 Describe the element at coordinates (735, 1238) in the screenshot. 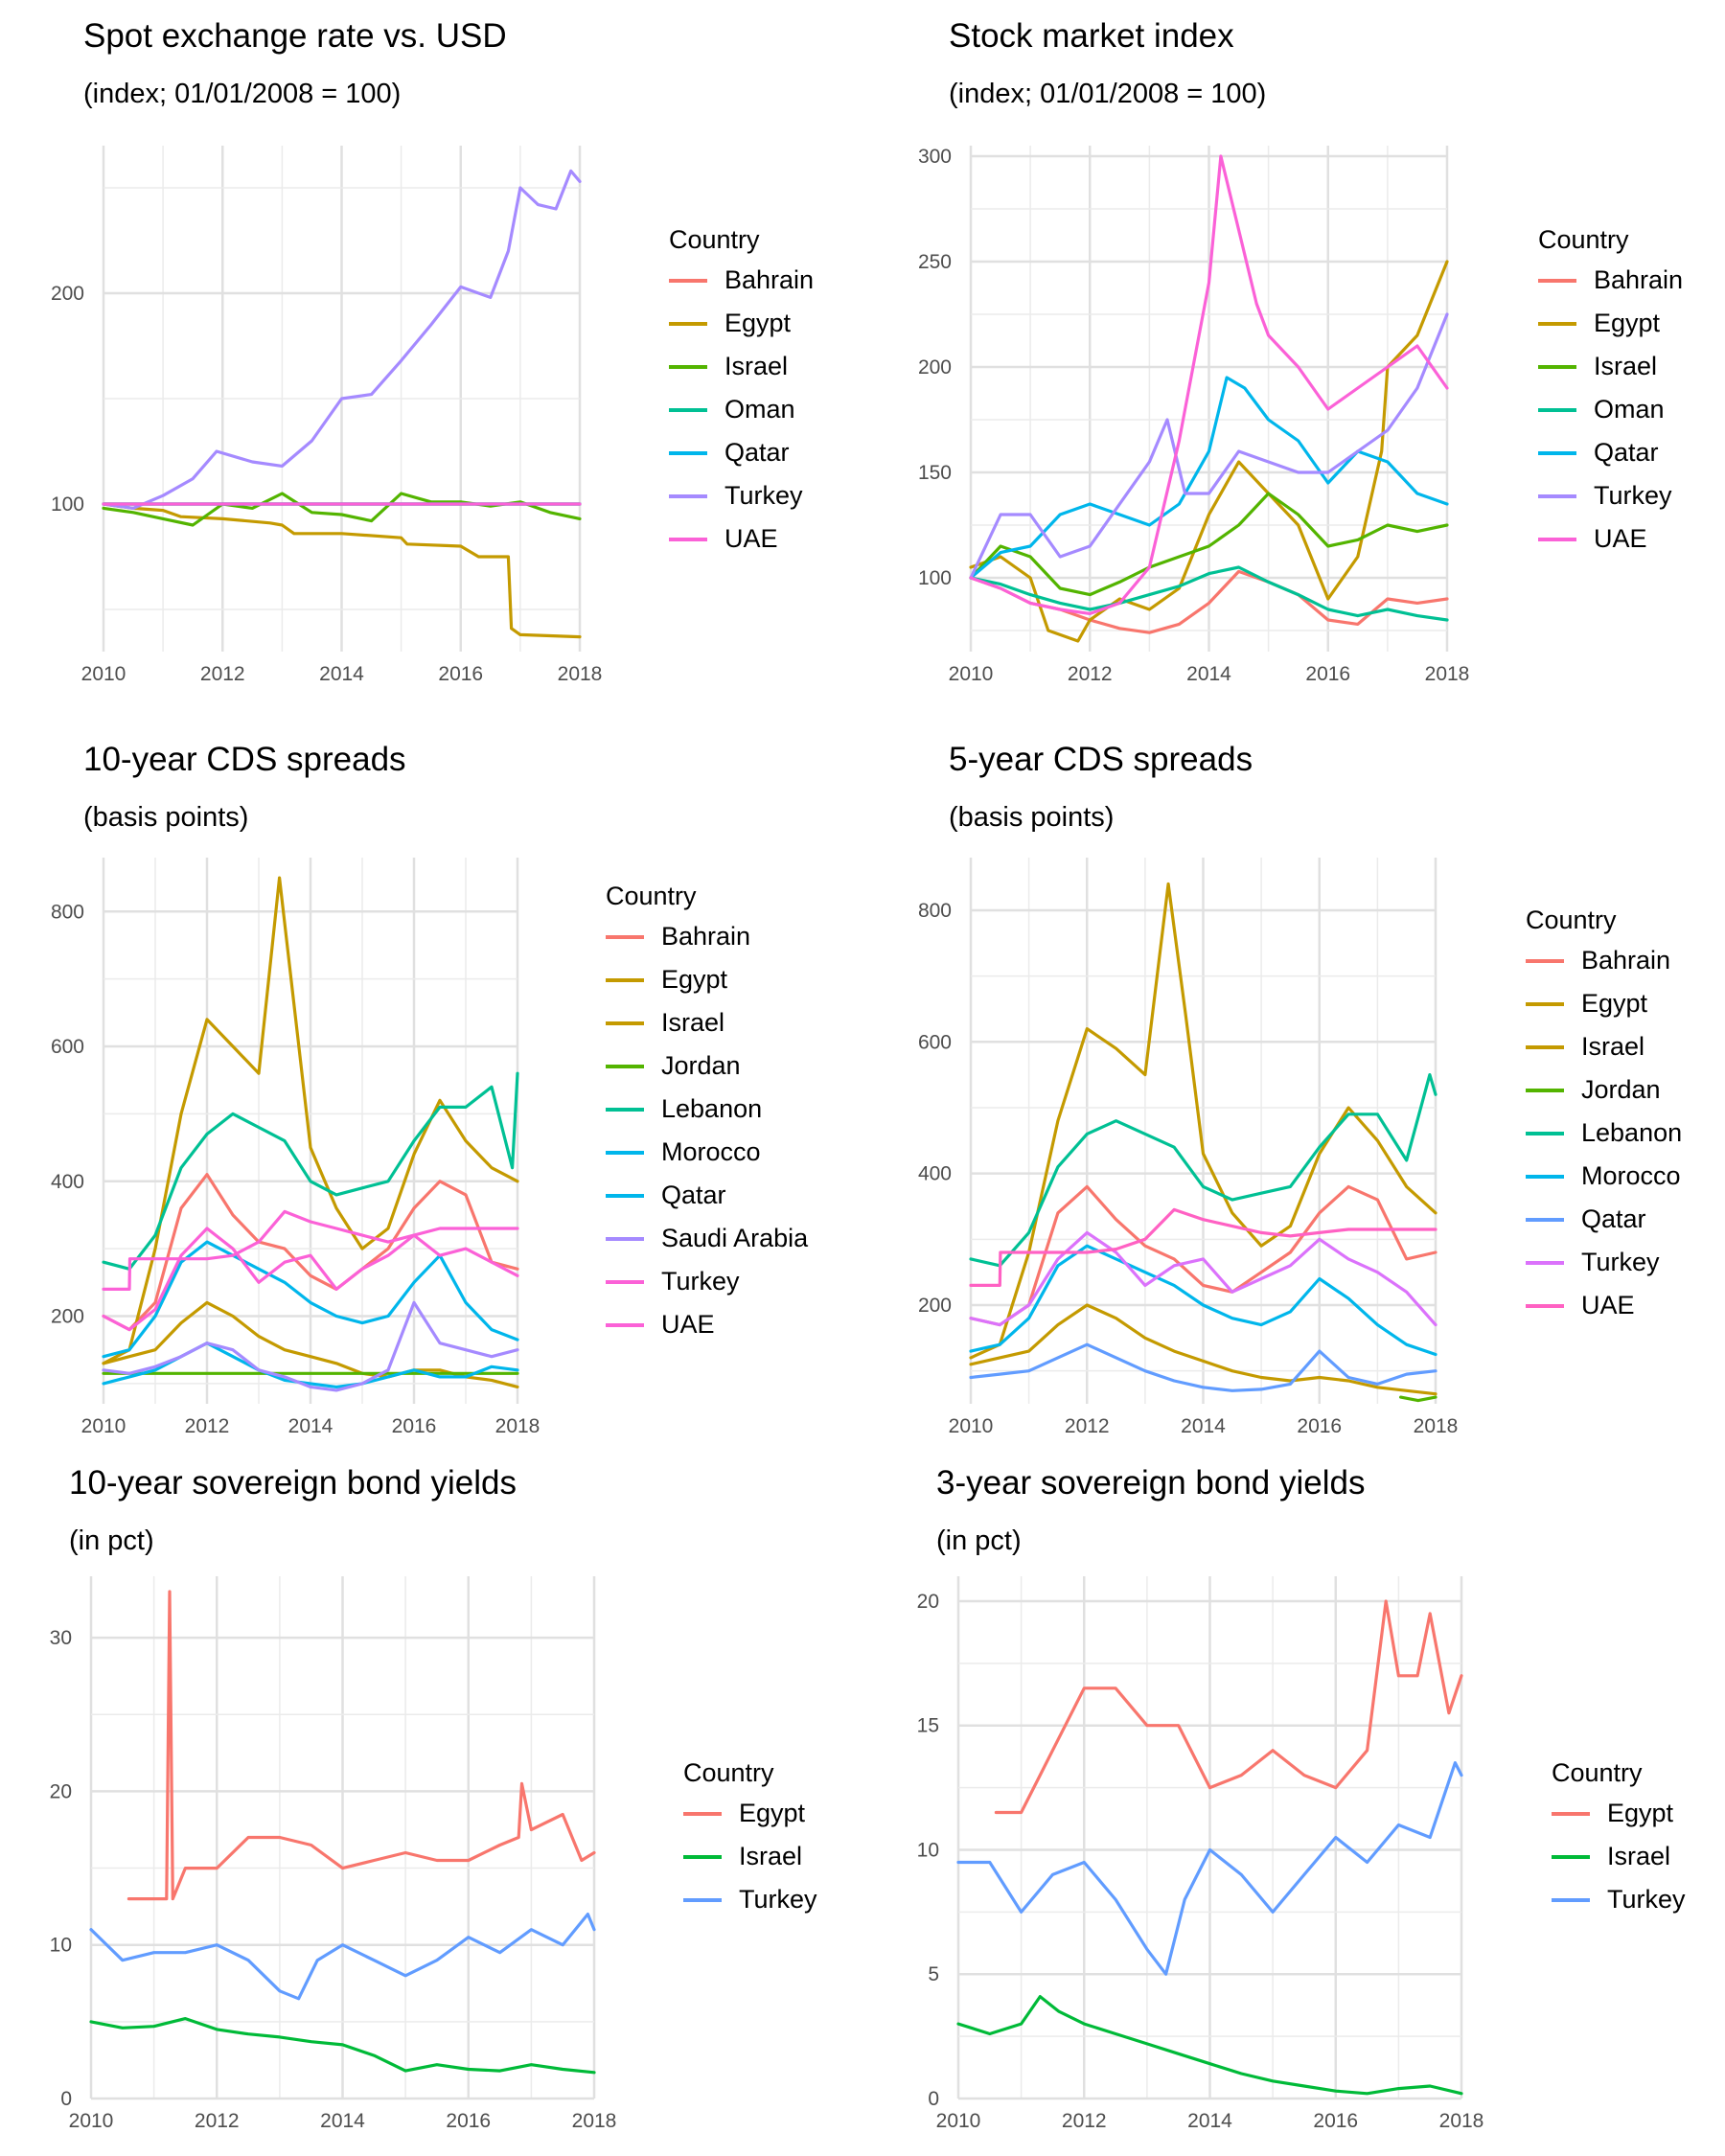

I see `legend-label: Saudi Arabia` at that location.